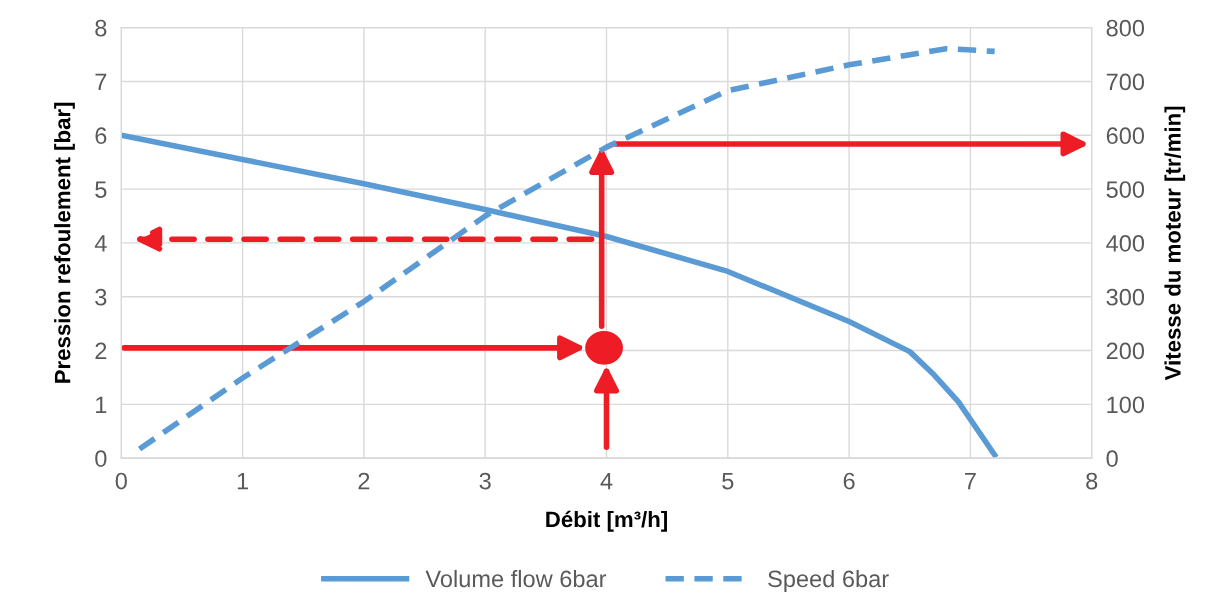 This screenshot has width=1213, height=615. What do you see at coordinates (101, 28) in the screenshot?
I see `y-tick-label: 8` at bounding box center [101, 28].